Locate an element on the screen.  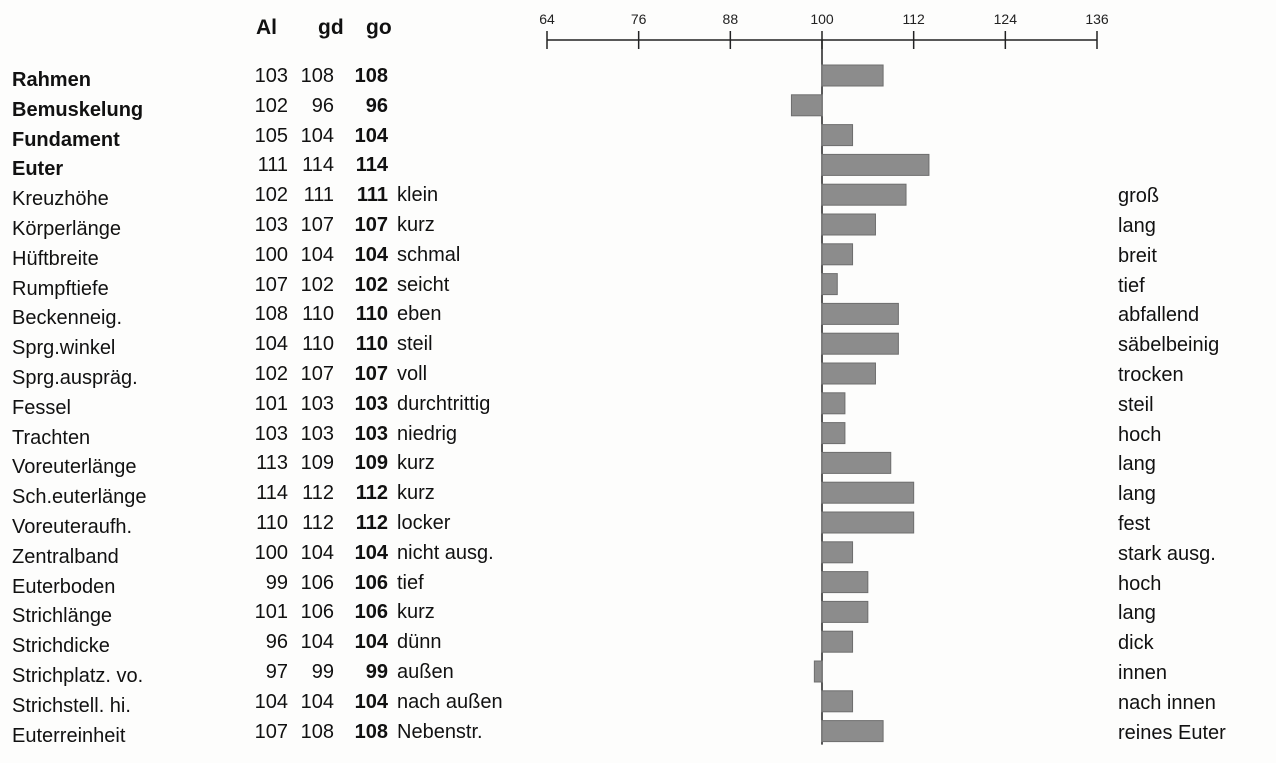
value-go: 108 is located at coordinates (371, 731).